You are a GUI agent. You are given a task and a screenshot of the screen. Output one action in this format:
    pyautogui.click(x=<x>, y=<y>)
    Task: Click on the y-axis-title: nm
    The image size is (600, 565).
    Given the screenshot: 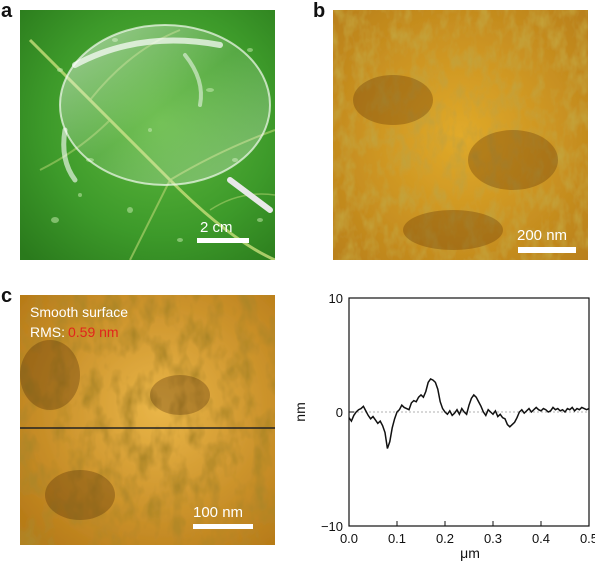 What is the action you would take?
    pyautogui.click(x=300, y=411)
    